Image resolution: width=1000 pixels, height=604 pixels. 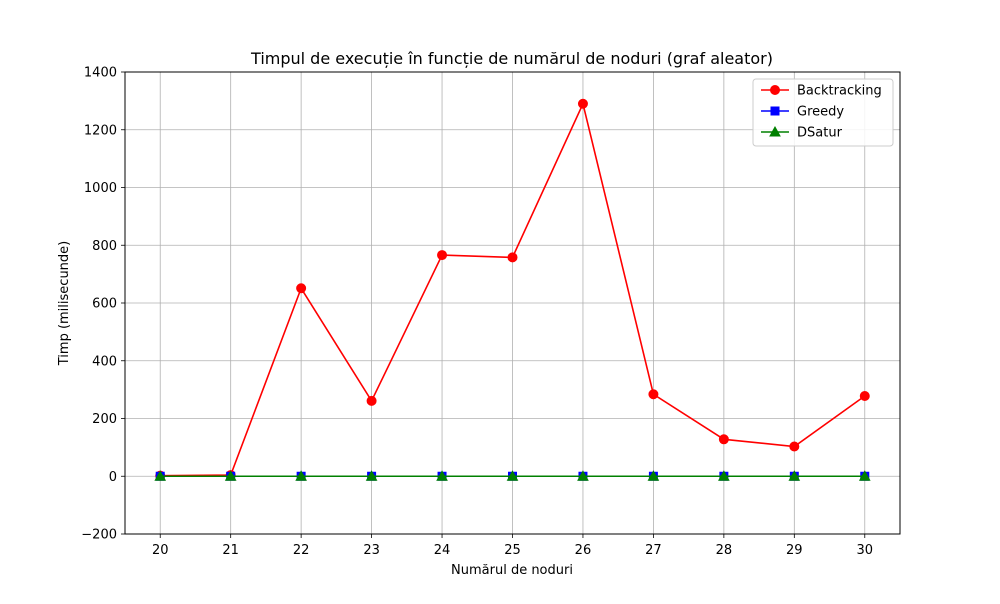 I want to click on x-tick-label: 20, so click(x=160, y=550).